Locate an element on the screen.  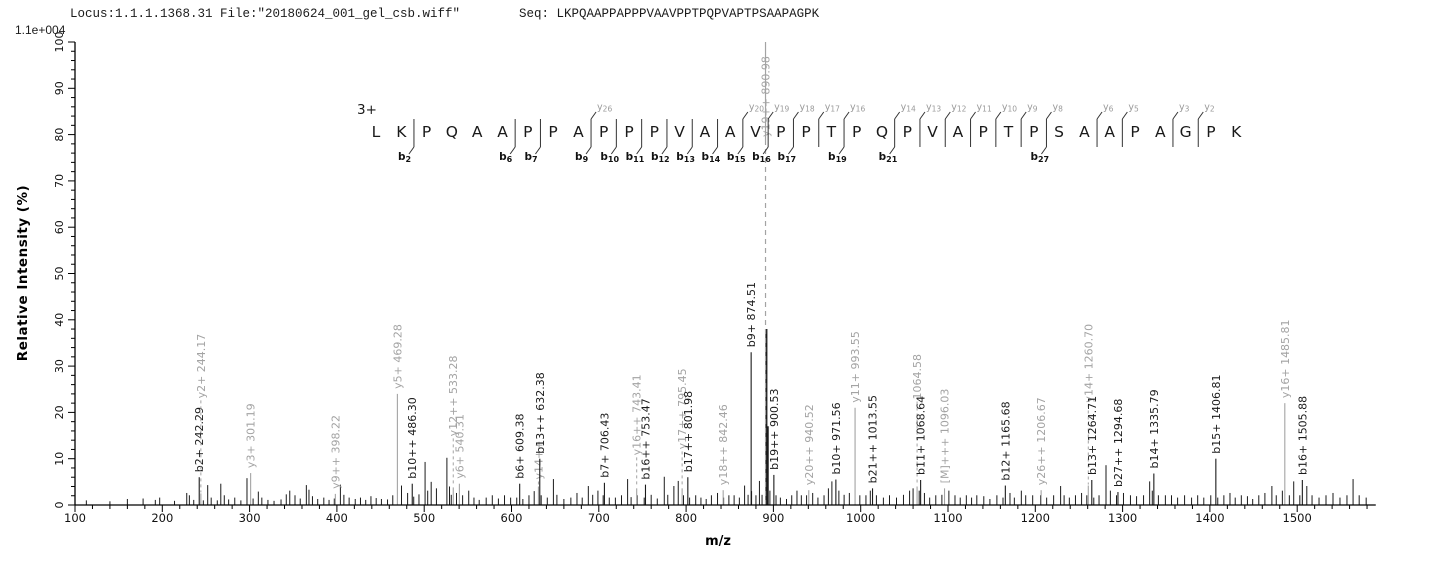
residue-letter: T is located at coordinates (1008, 132).